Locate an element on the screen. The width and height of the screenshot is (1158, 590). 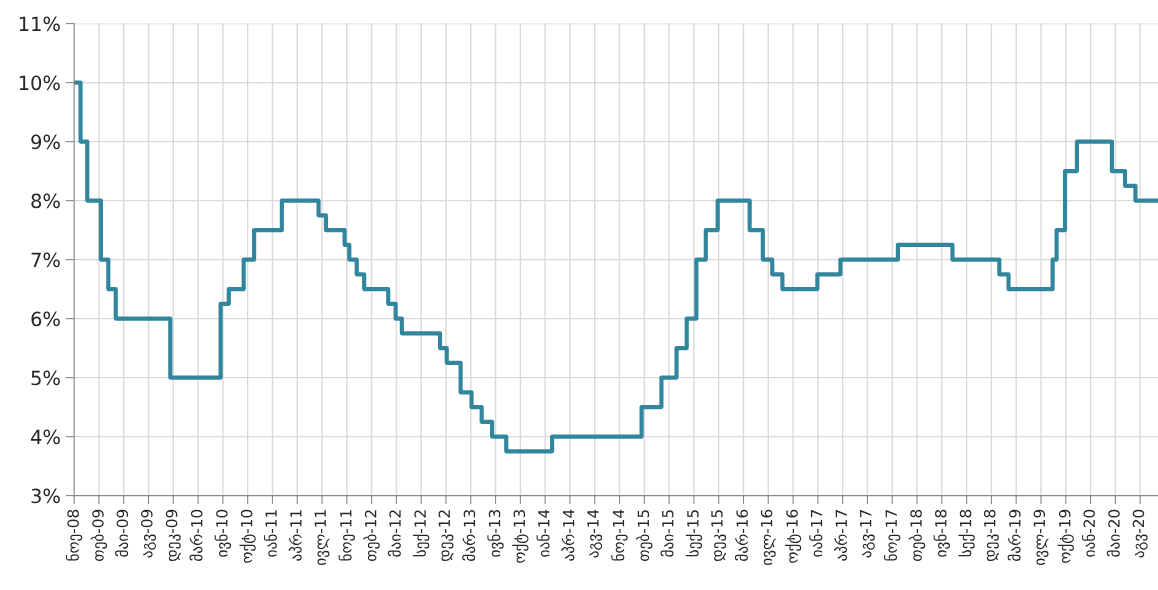
x-tick-label: თებ-12 is located at coordinates (371, 535).